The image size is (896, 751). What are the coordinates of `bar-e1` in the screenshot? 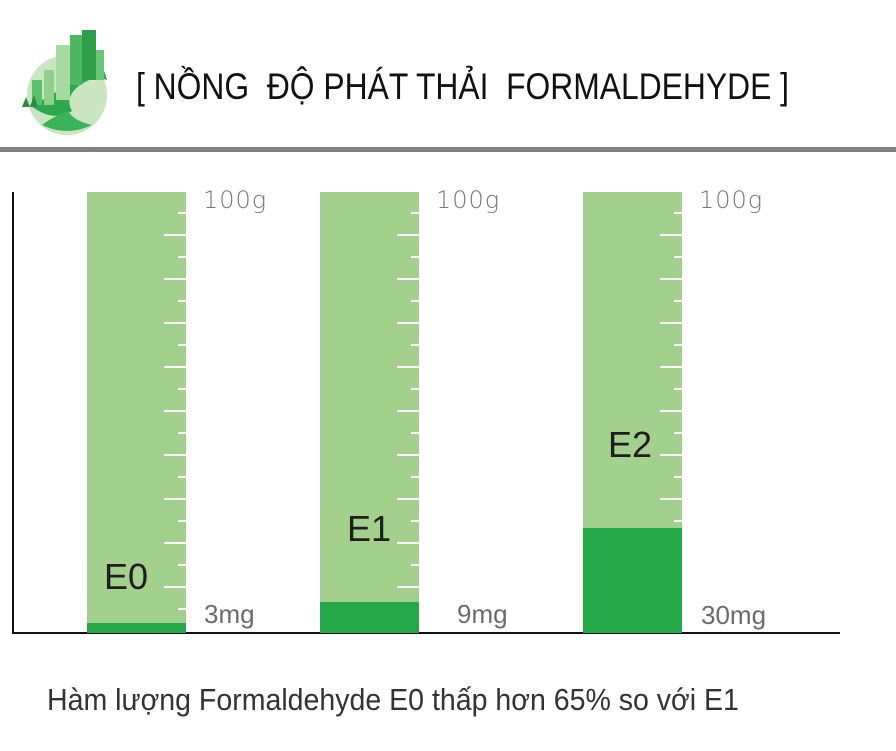 It's located at (369, 412).